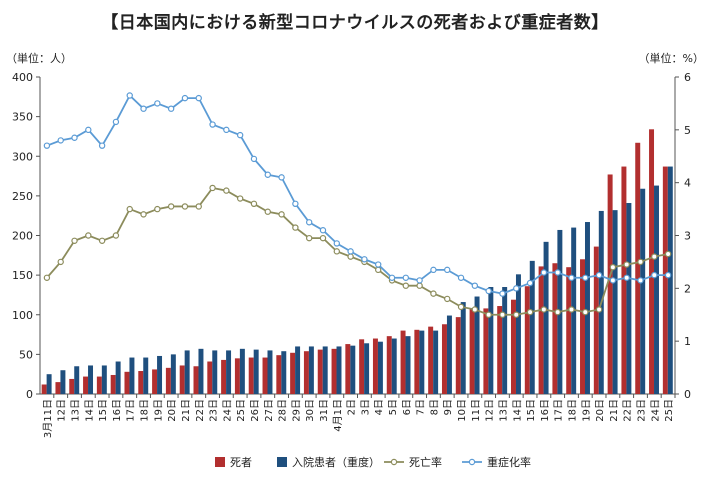 This screenshot has height=480, width=710. What do you see at coordinates (172, 410) in the screenshot?
I see `x-tick-label: 20日` at bounding box center [172, 410].